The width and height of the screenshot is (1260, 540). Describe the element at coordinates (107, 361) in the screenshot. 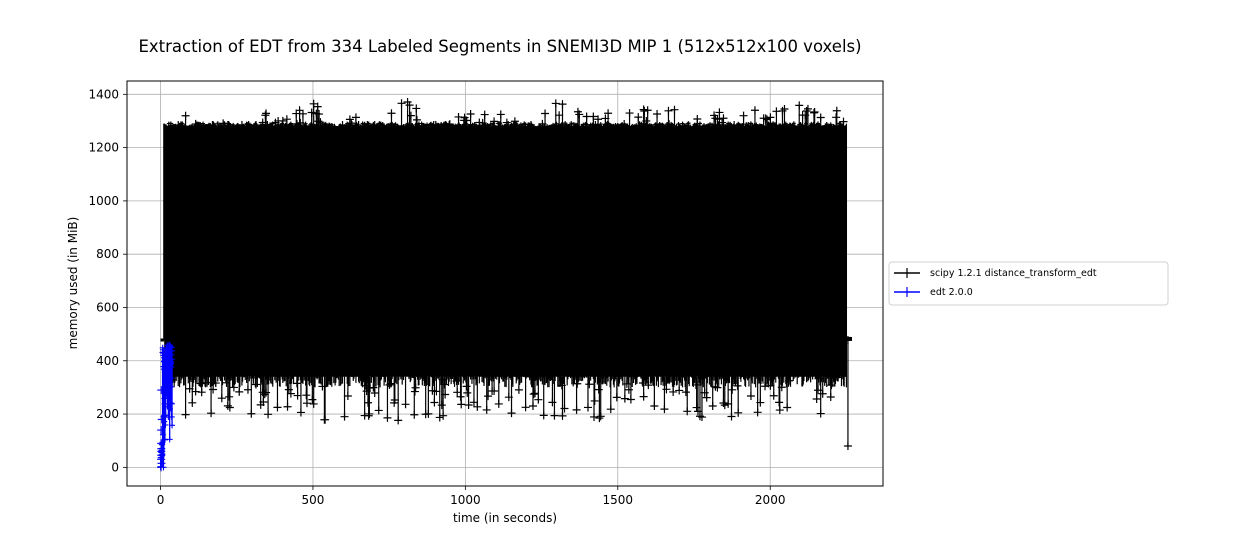

I see `y-tick-label: 400` at that location.